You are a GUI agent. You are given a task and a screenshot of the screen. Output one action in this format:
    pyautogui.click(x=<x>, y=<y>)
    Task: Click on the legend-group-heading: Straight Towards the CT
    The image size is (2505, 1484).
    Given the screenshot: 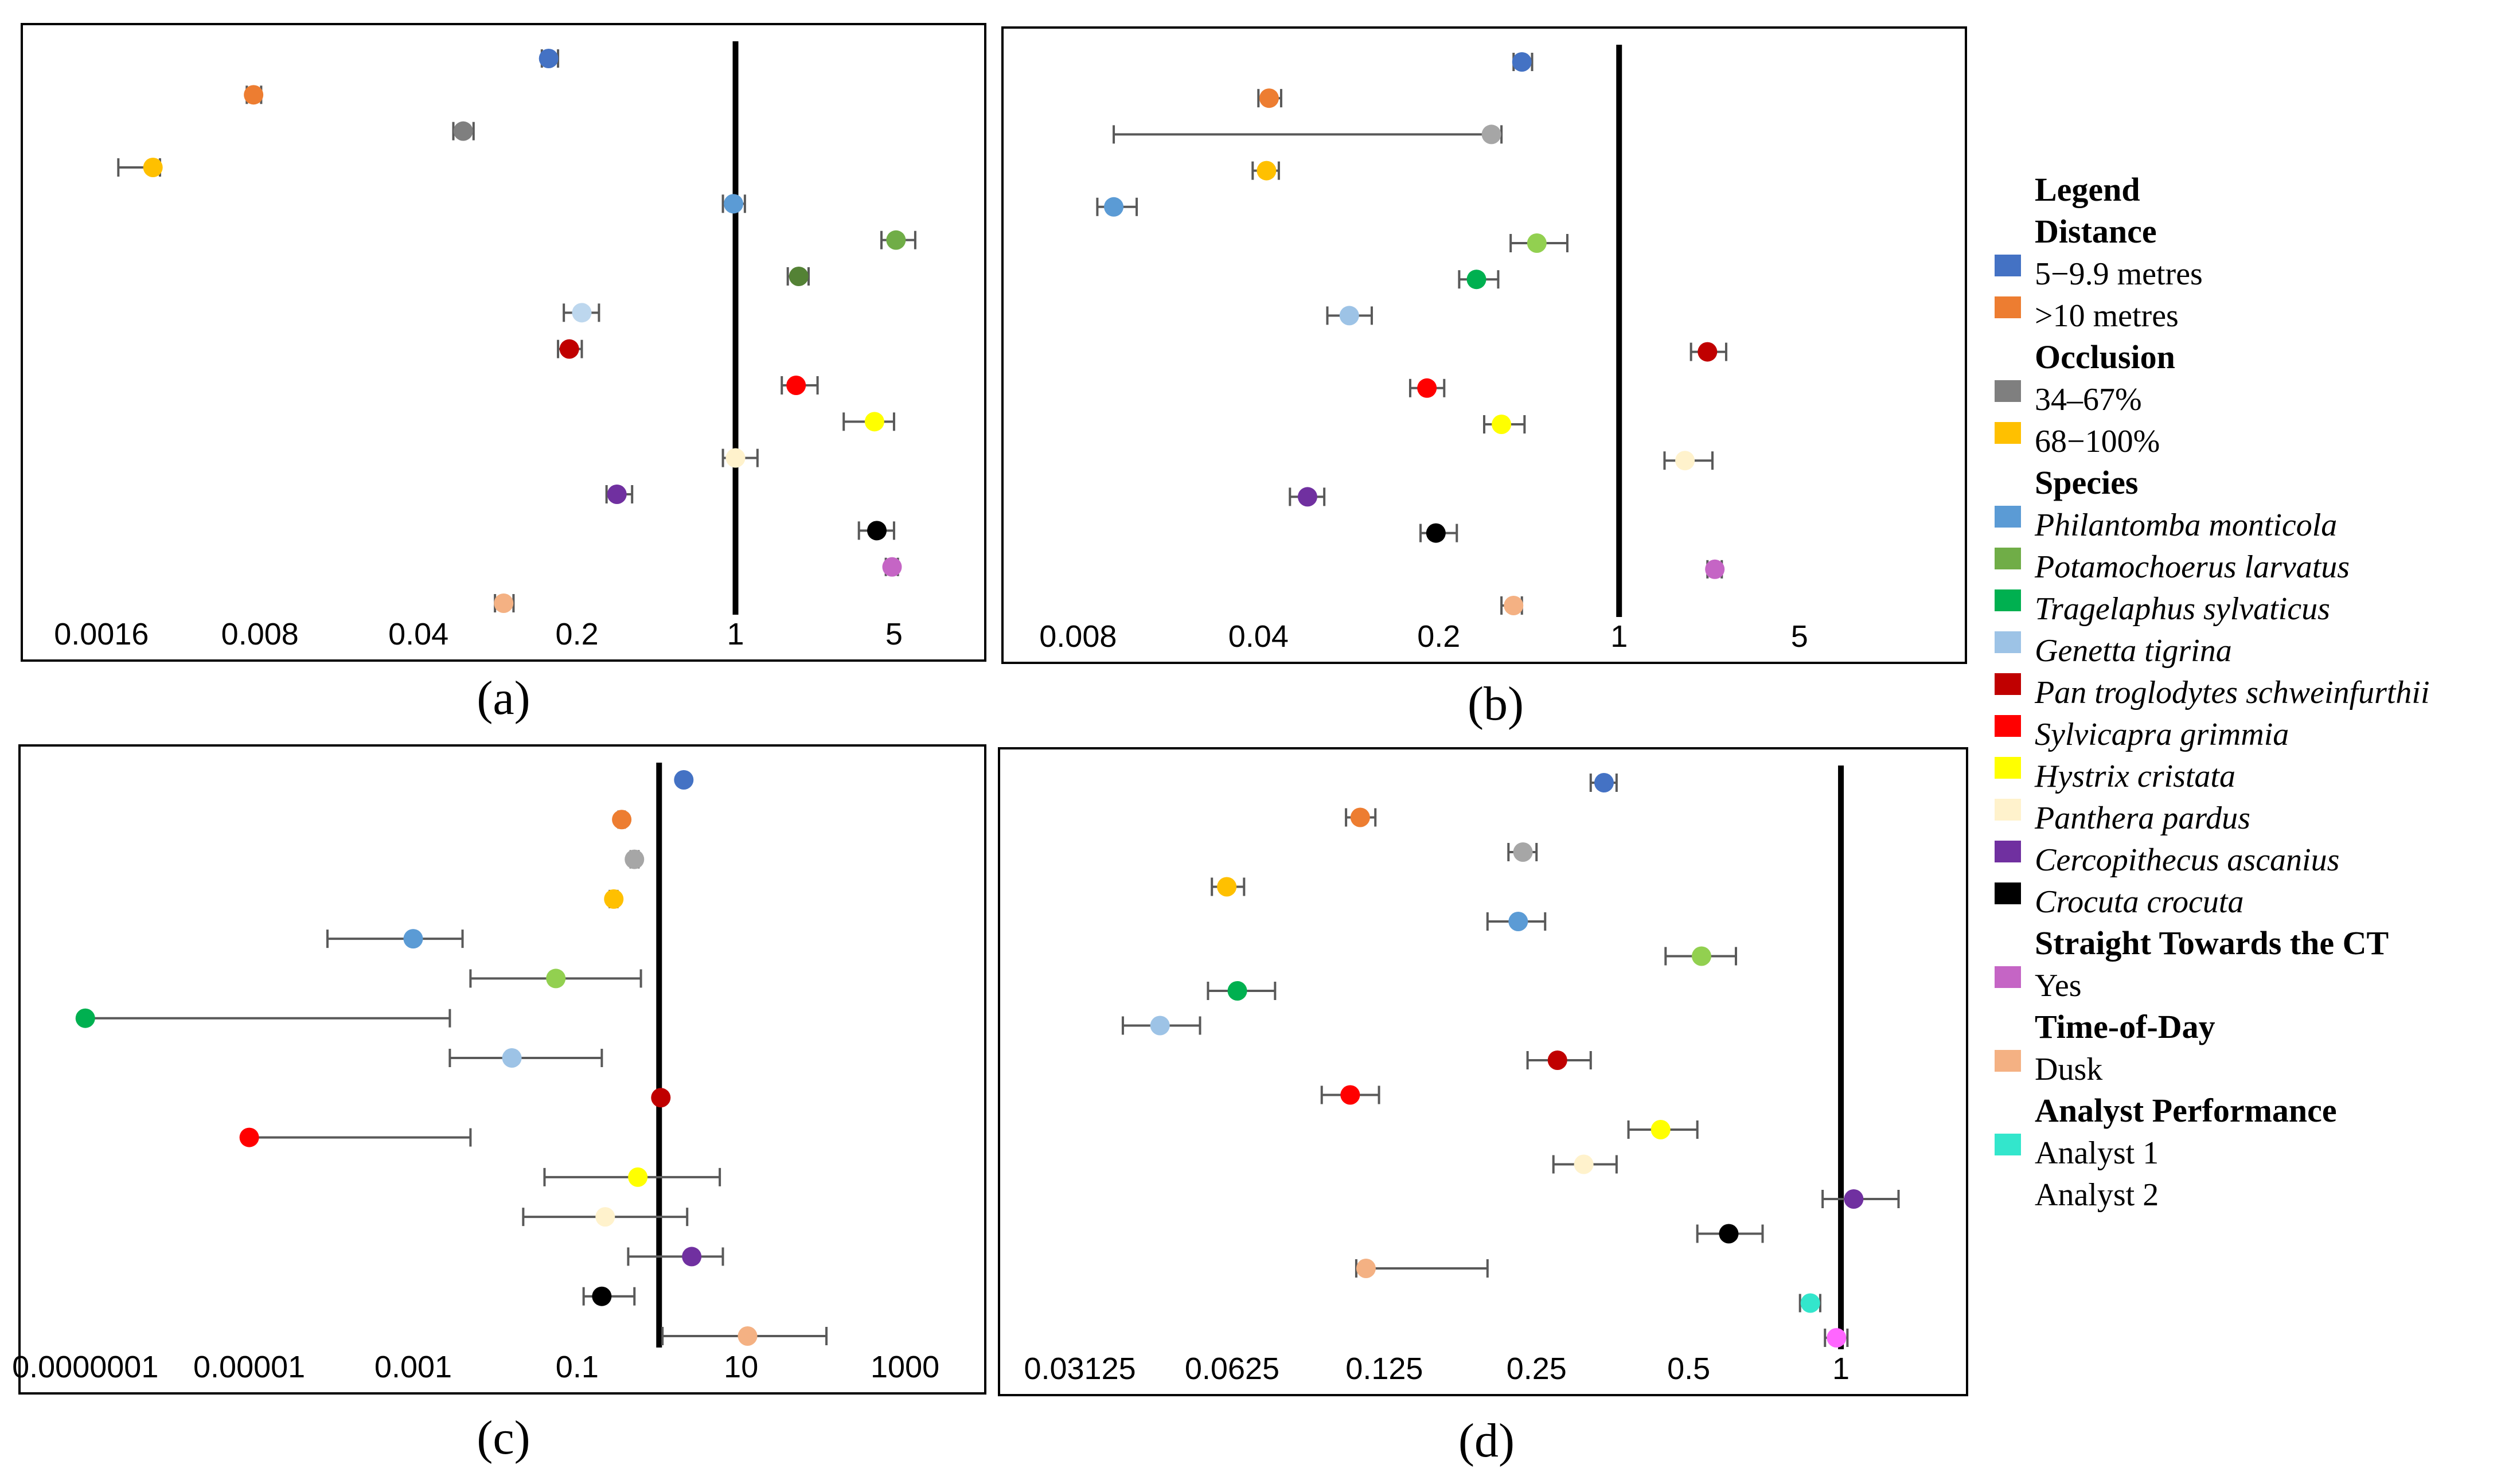 What is the action you would take?
    pyautogui.click(x=2212, y=943)
    